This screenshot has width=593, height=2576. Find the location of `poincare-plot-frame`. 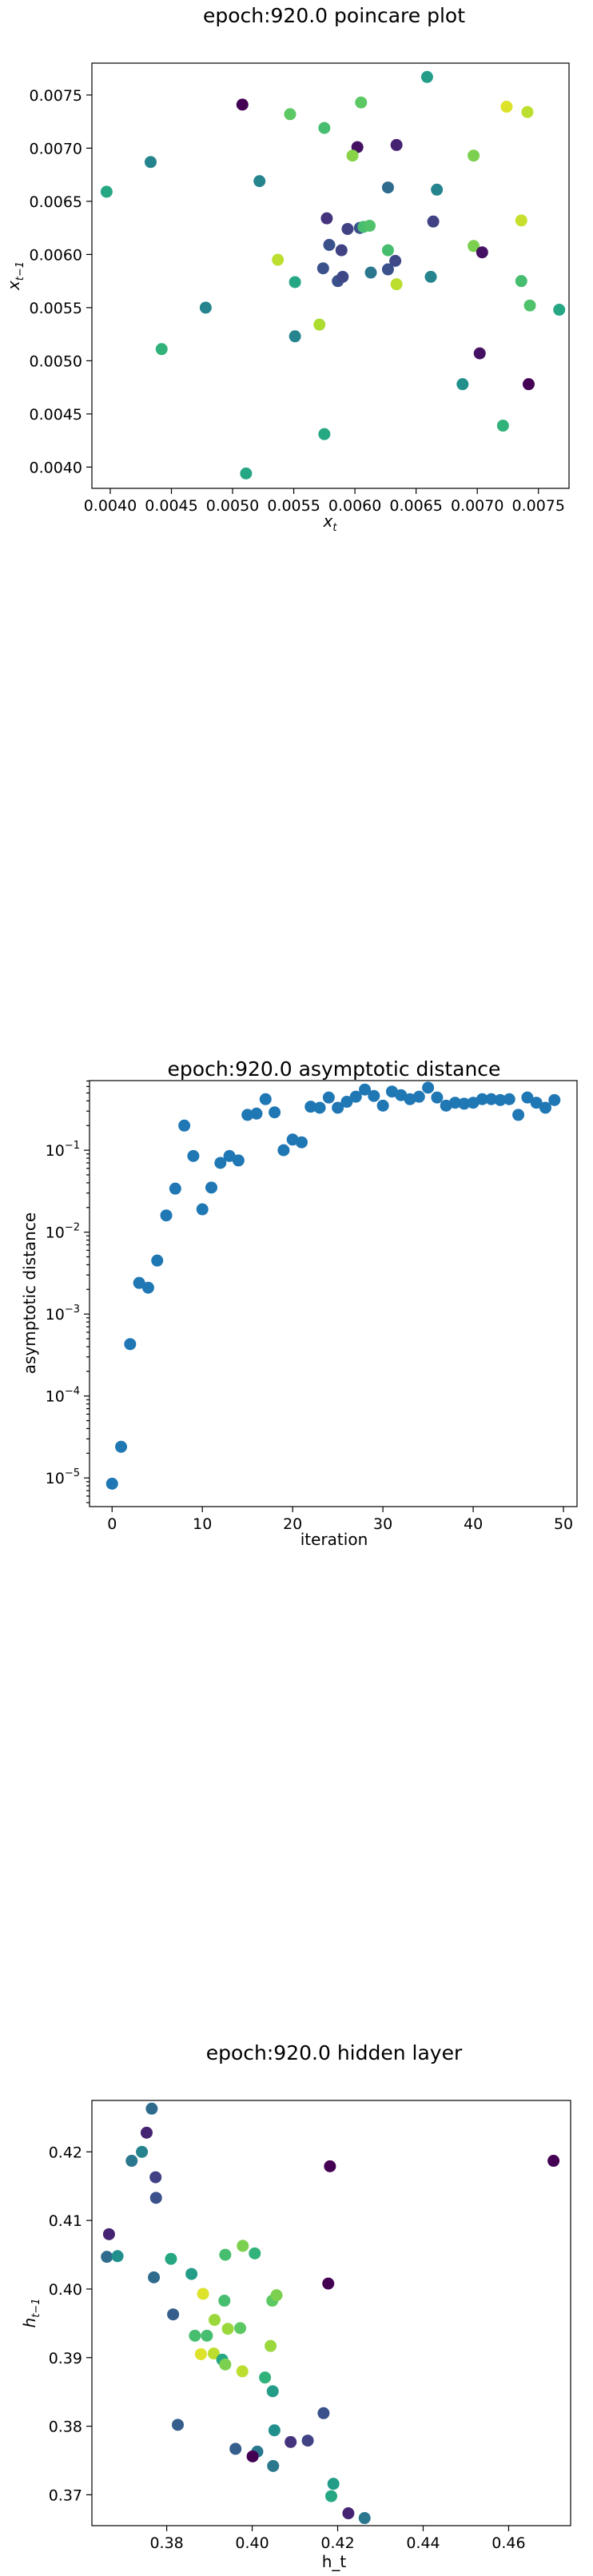

poincare-plot-frame is located at coordinates (330, 275).